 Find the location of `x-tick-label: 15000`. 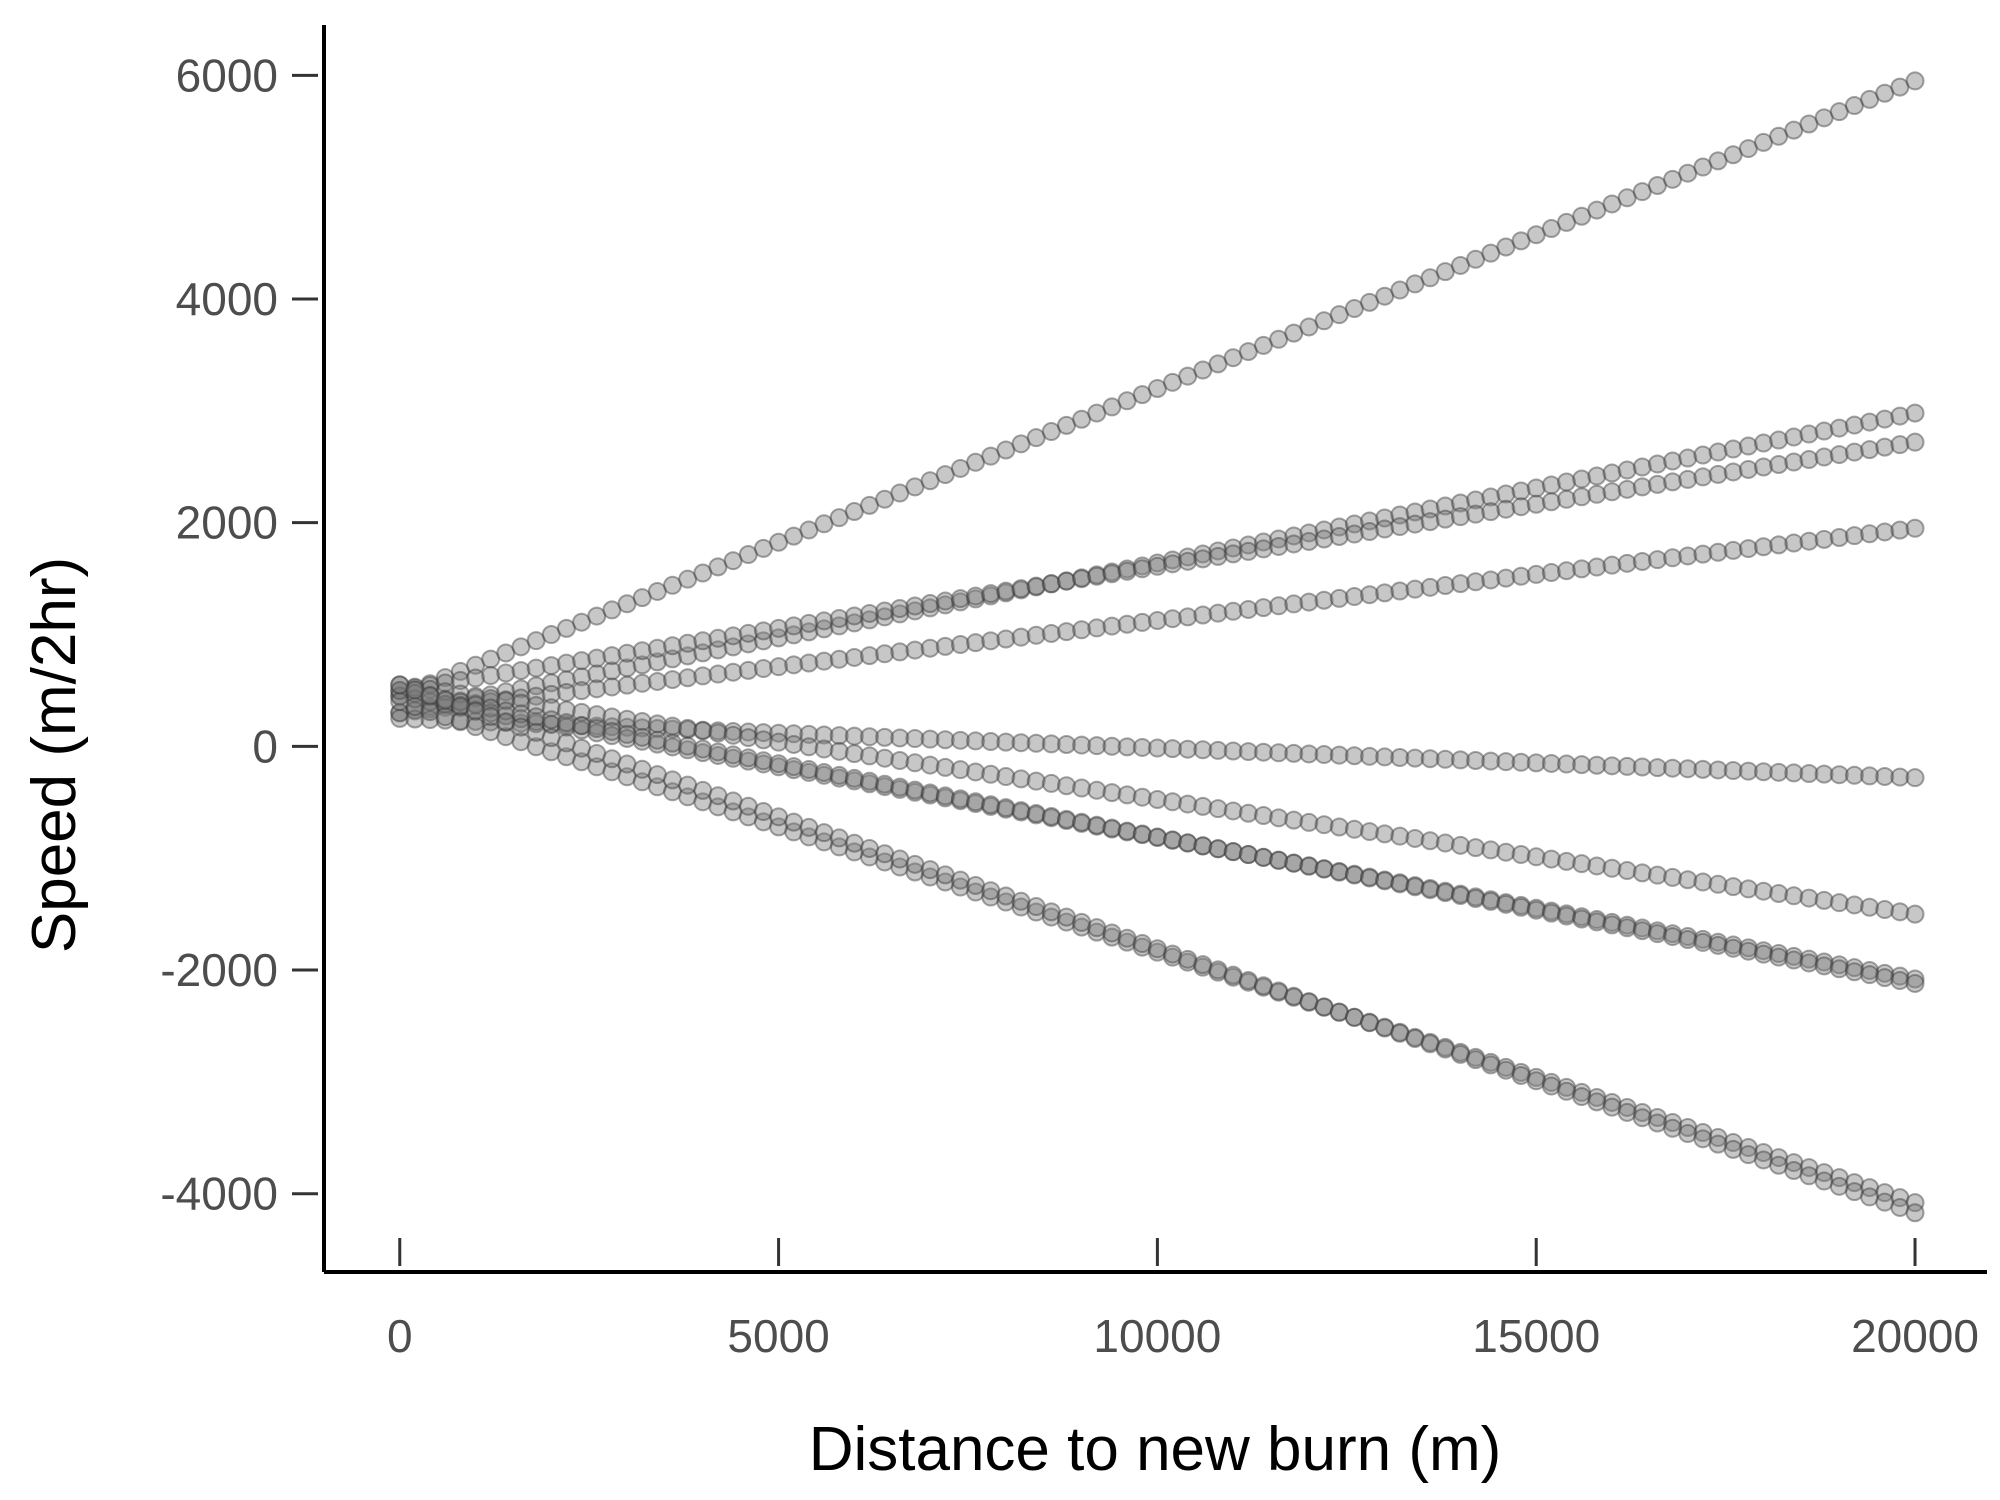

x-tick-label: 15000 is located at coordinates (1536, 1336).